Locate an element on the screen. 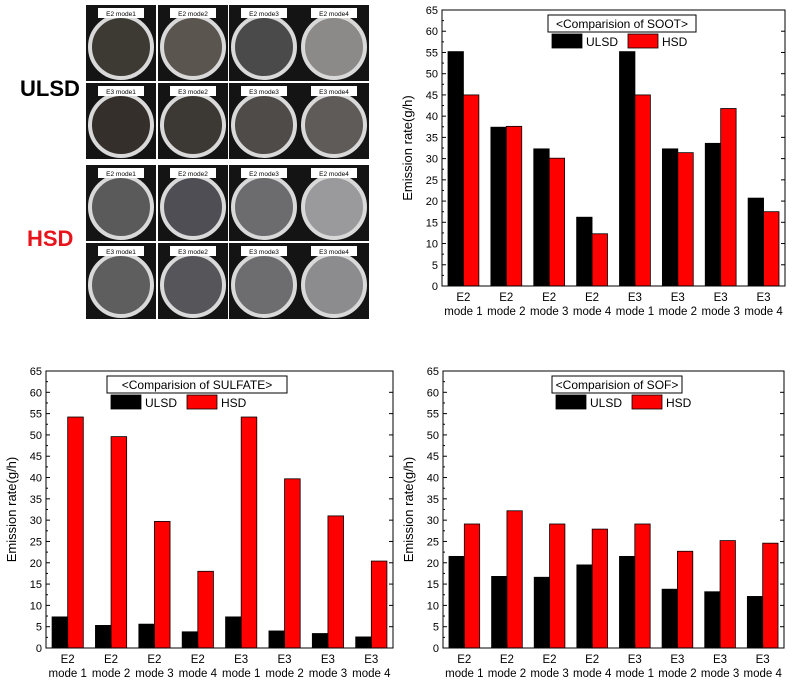  sample-tag-label: E2 mode3 is located at coordinates (264, 174).